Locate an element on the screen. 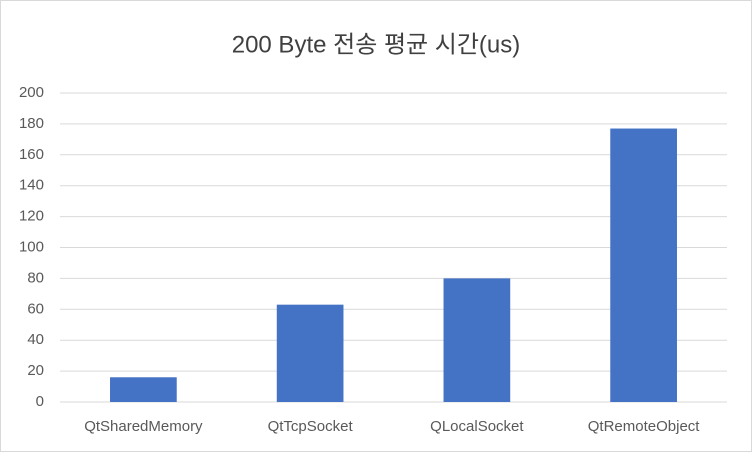  x-tick-label: QtTcpSocket is located at coordinates (311, 426).